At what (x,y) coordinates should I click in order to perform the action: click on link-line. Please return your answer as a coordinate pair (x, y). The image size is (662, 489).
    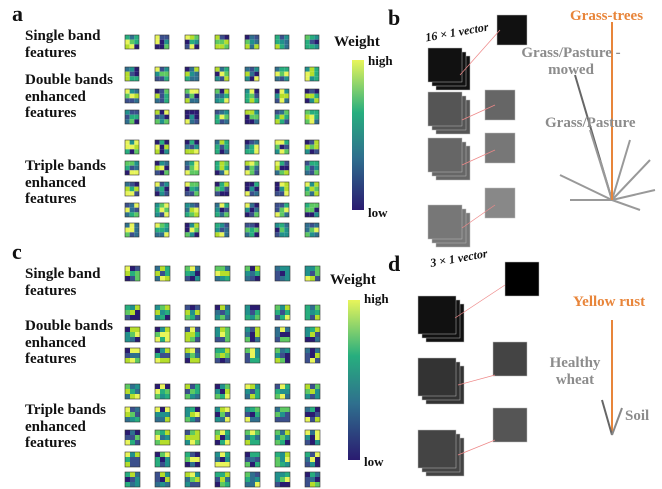
    Looking at the image, I should click on (480, 301).